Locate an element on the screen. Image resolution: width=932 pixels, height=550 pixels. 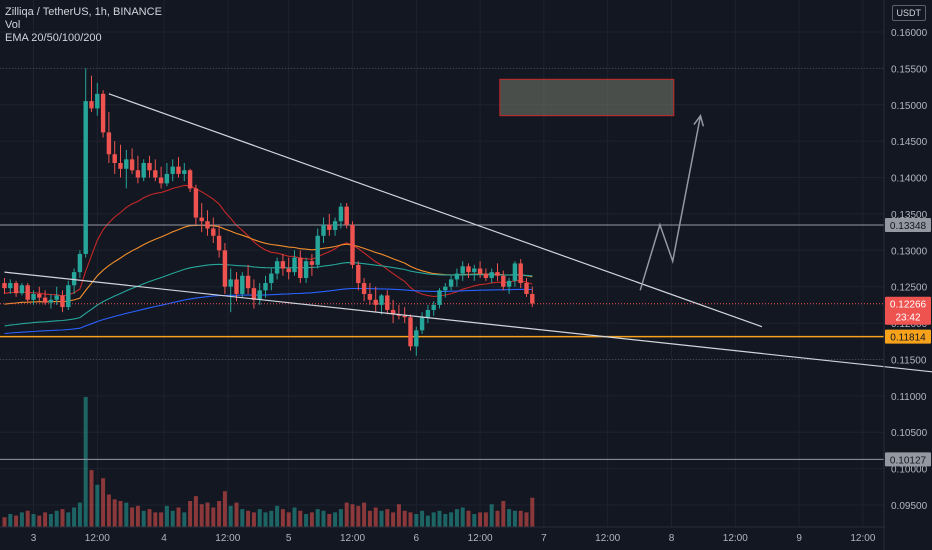
arrow-head is located at coordinates (699, 120).